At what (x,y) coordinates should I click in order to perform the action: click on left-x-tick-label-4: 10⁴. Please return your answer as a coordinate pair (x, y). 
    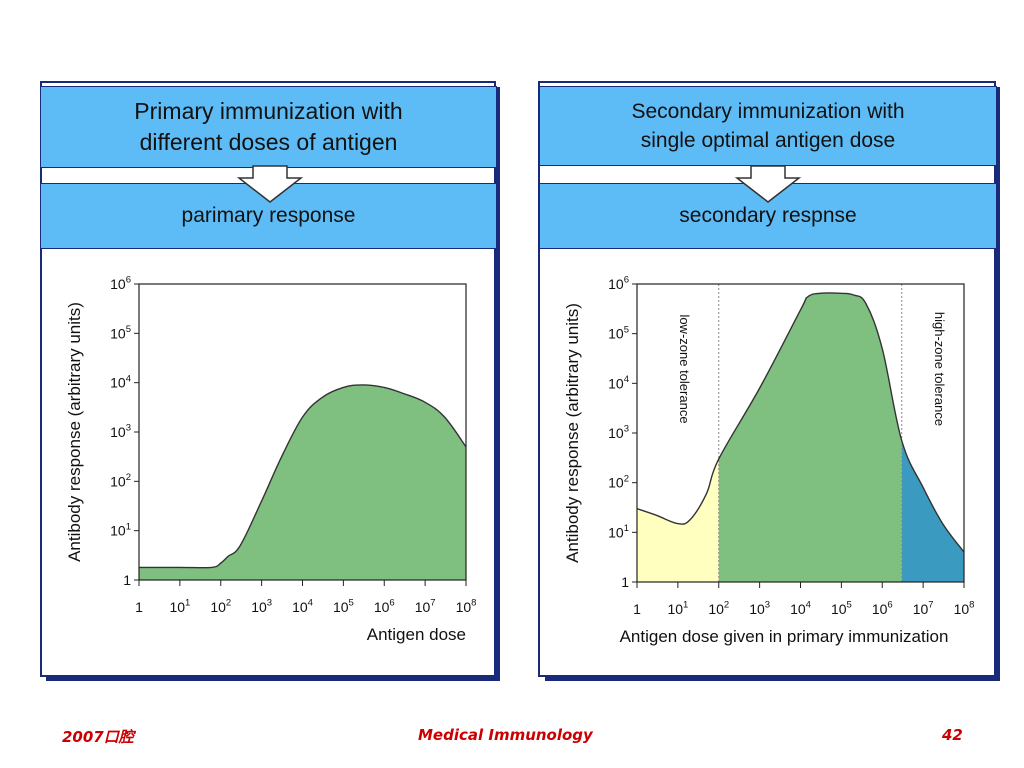
    Looking at the image, I should click on (303, 606).